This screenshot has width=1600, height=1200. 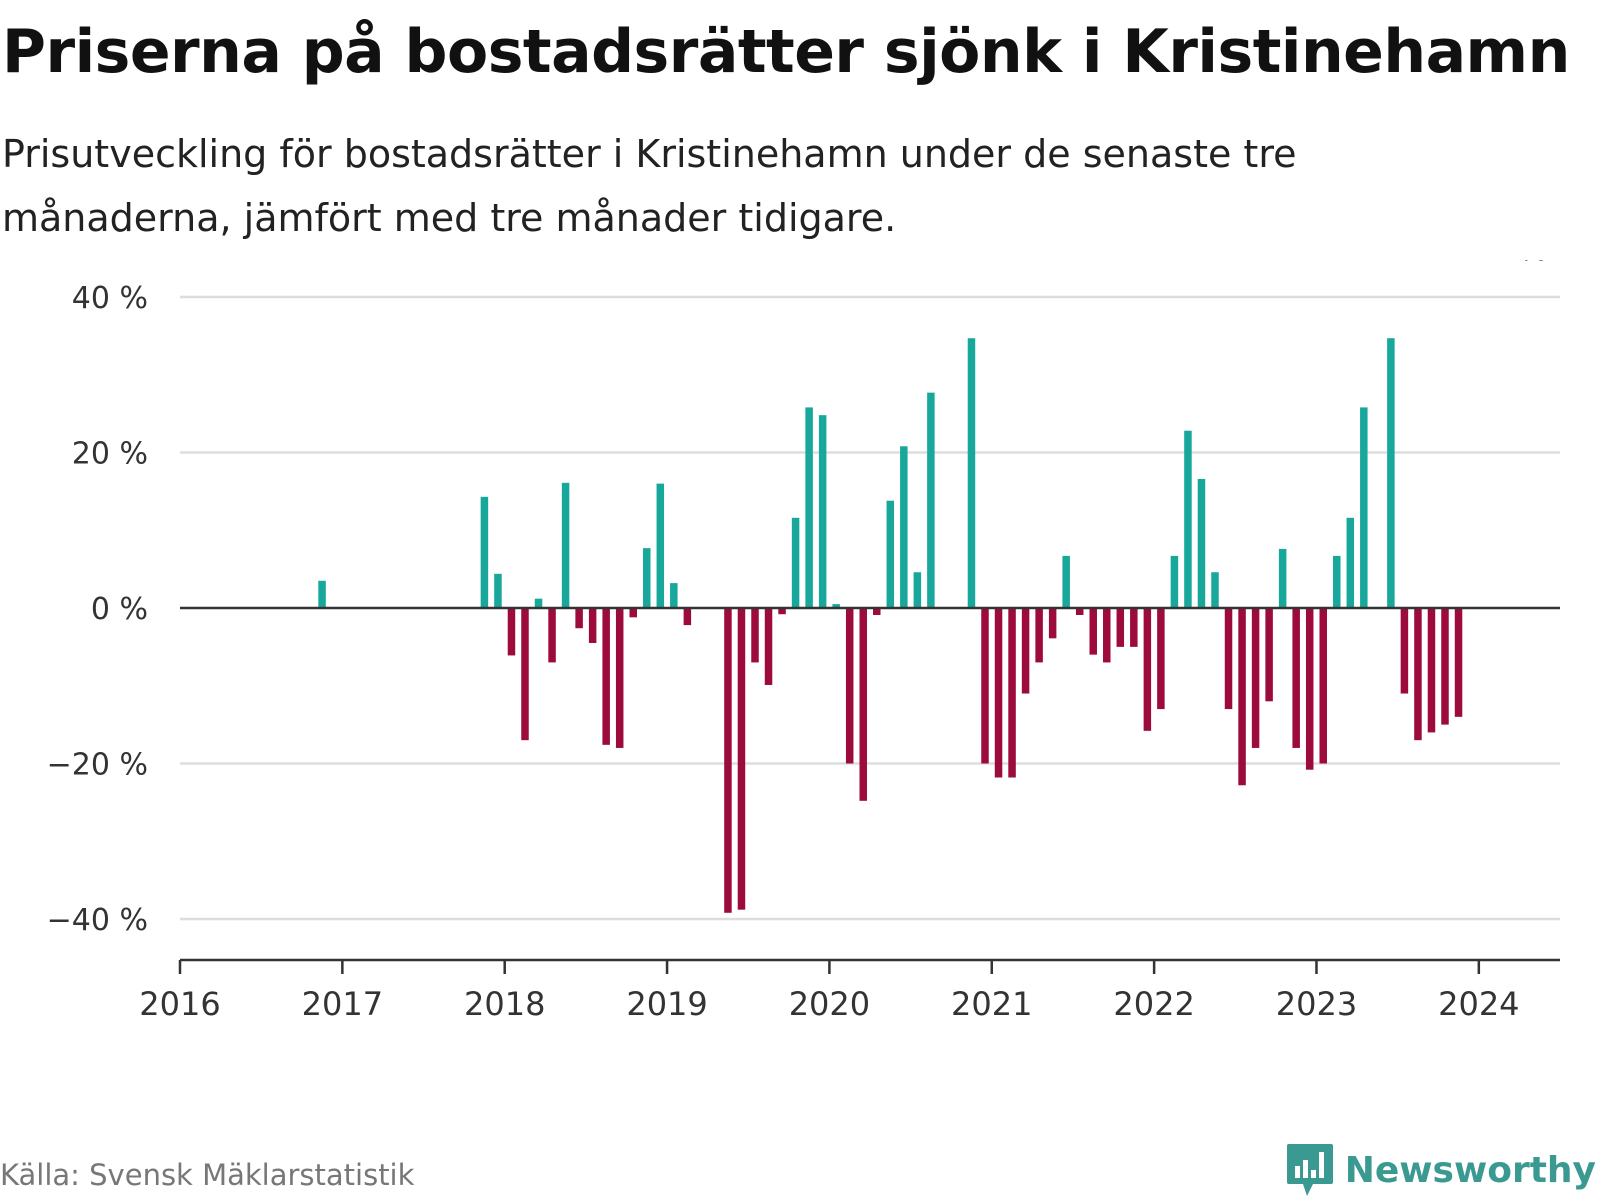 I want to click on brand-logo: Newsworthy, so click(x=1440, y=1170).